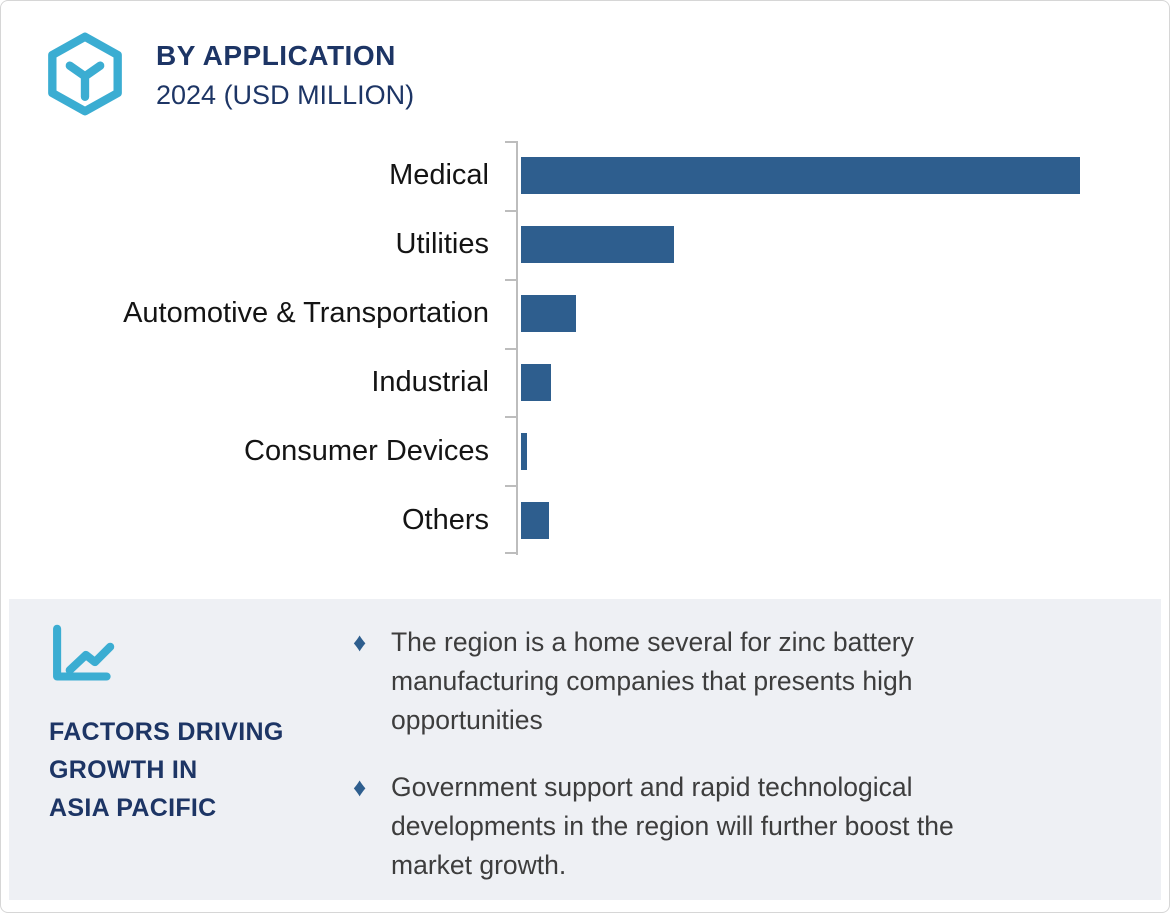 Image resolution: width=1170 pixels, height=913 pixels. I want to click on category-label: Medical, so click(439, 175).